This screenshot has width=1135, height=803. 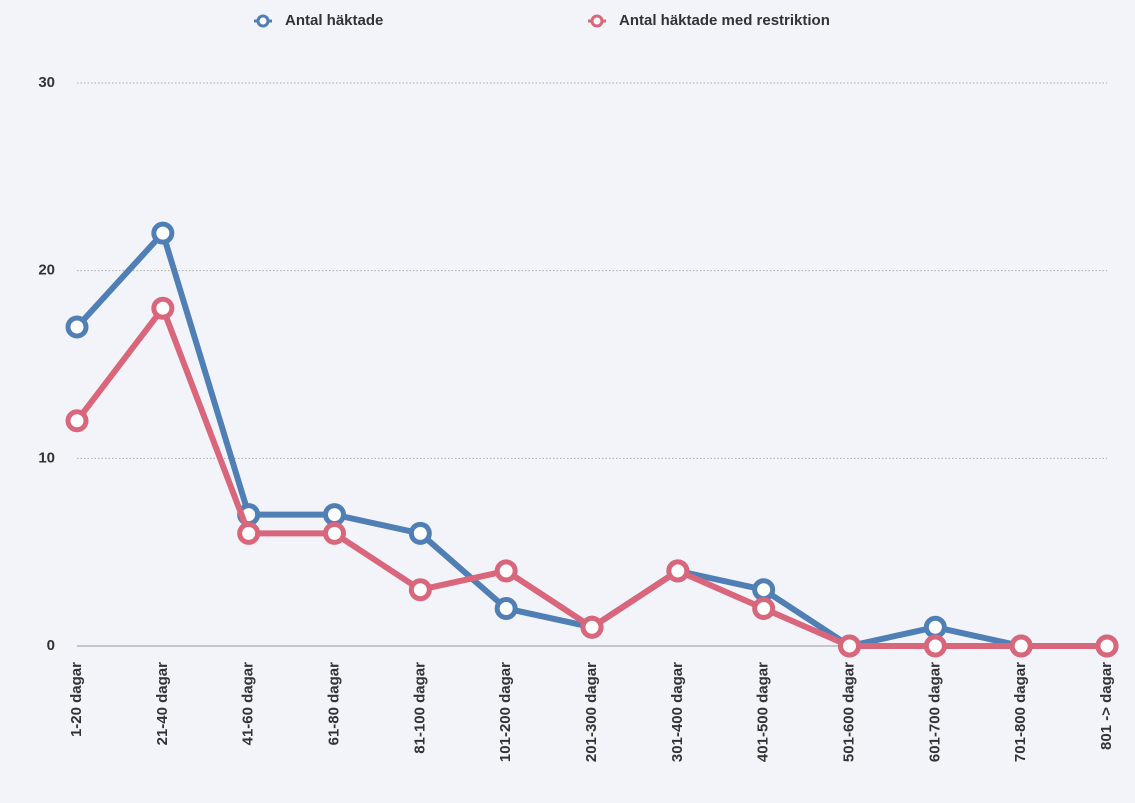 I want to click on x-tick-label: 21-40 dagar, so click(x=162, y=704).